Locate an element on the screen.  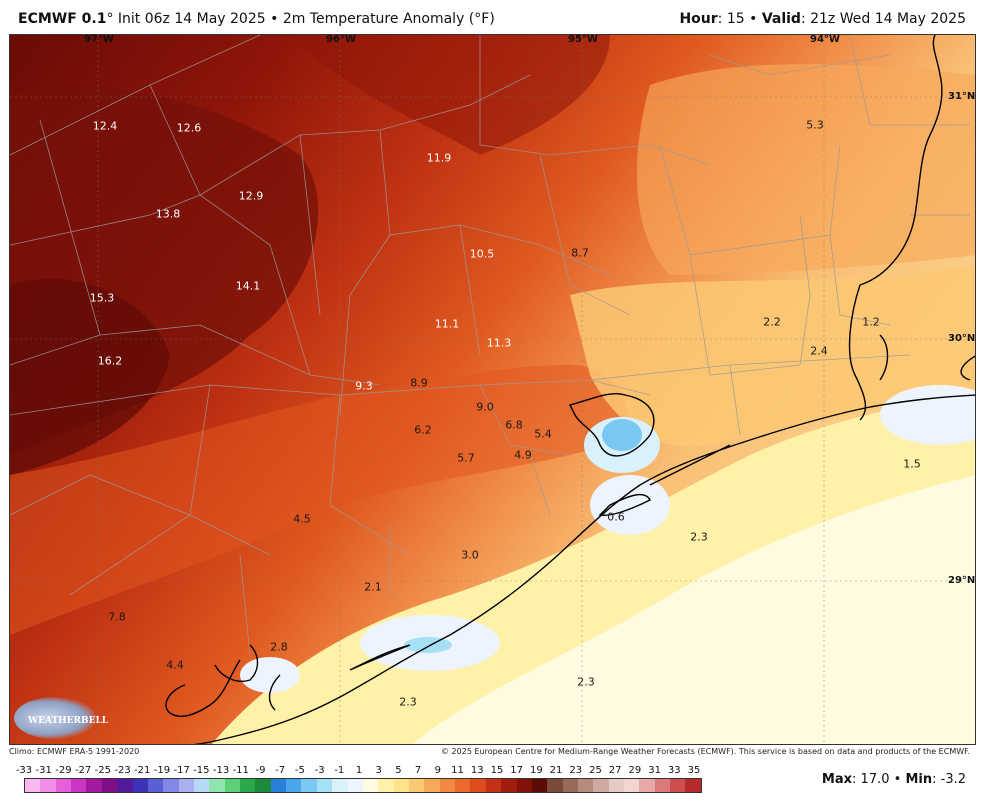
valid-label: Valid is located at coordinates (781, 19).